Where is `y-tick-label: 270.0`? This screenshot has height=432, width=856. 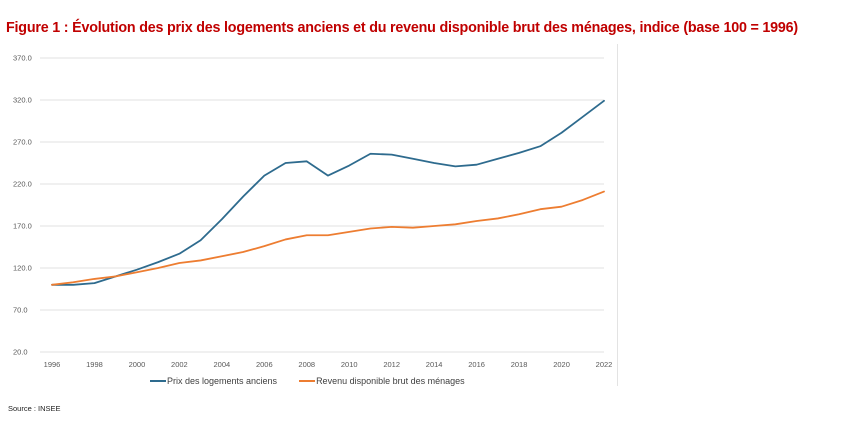 y-tick-label: 270.0 is located at coordinates (22, 142).